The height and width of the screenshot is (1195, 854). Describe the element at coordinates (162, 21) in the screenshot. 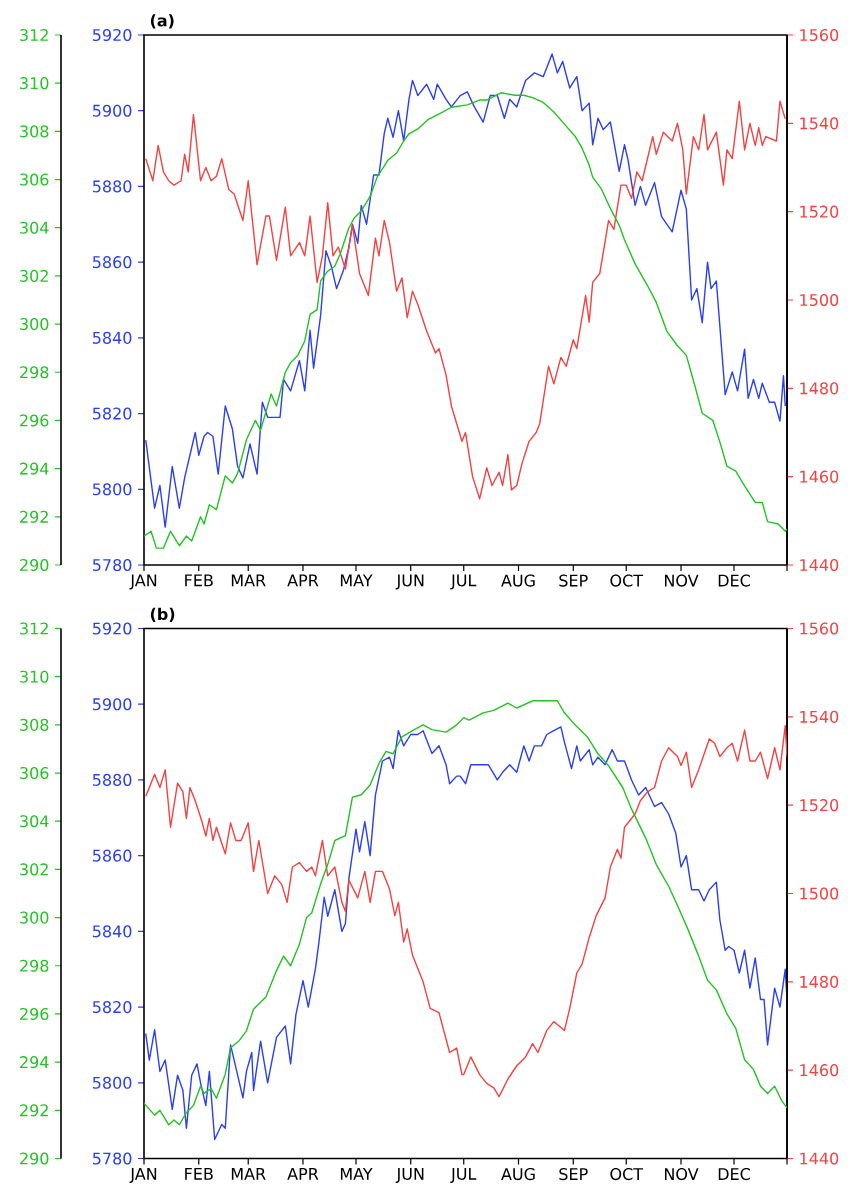

I see `chart-title: (a)` at that location.